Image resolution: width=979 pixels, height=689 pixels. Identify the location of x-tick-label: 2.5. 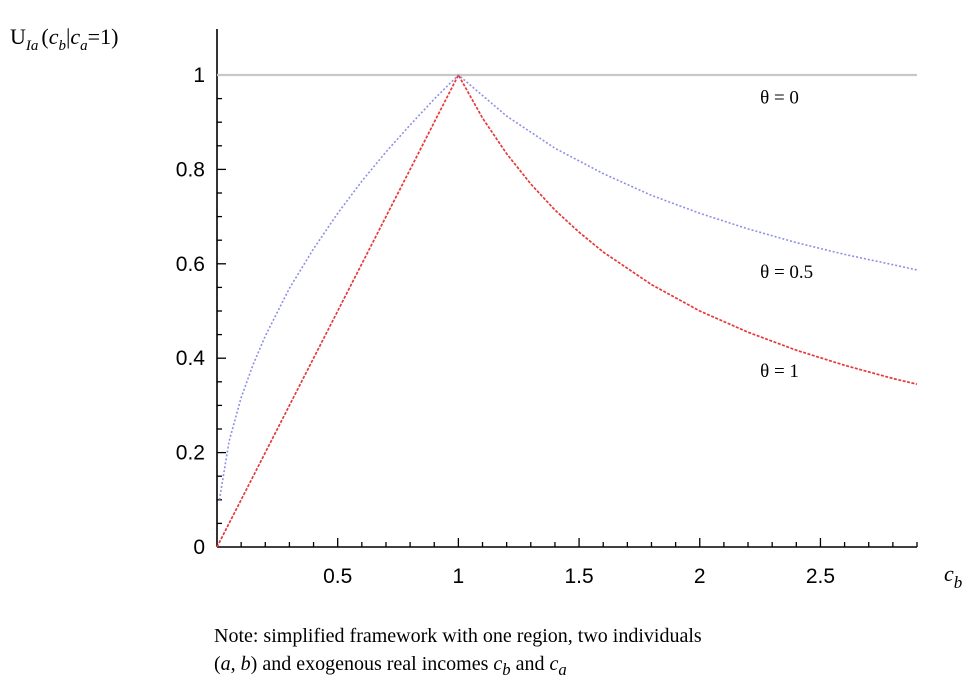
(820, 576).